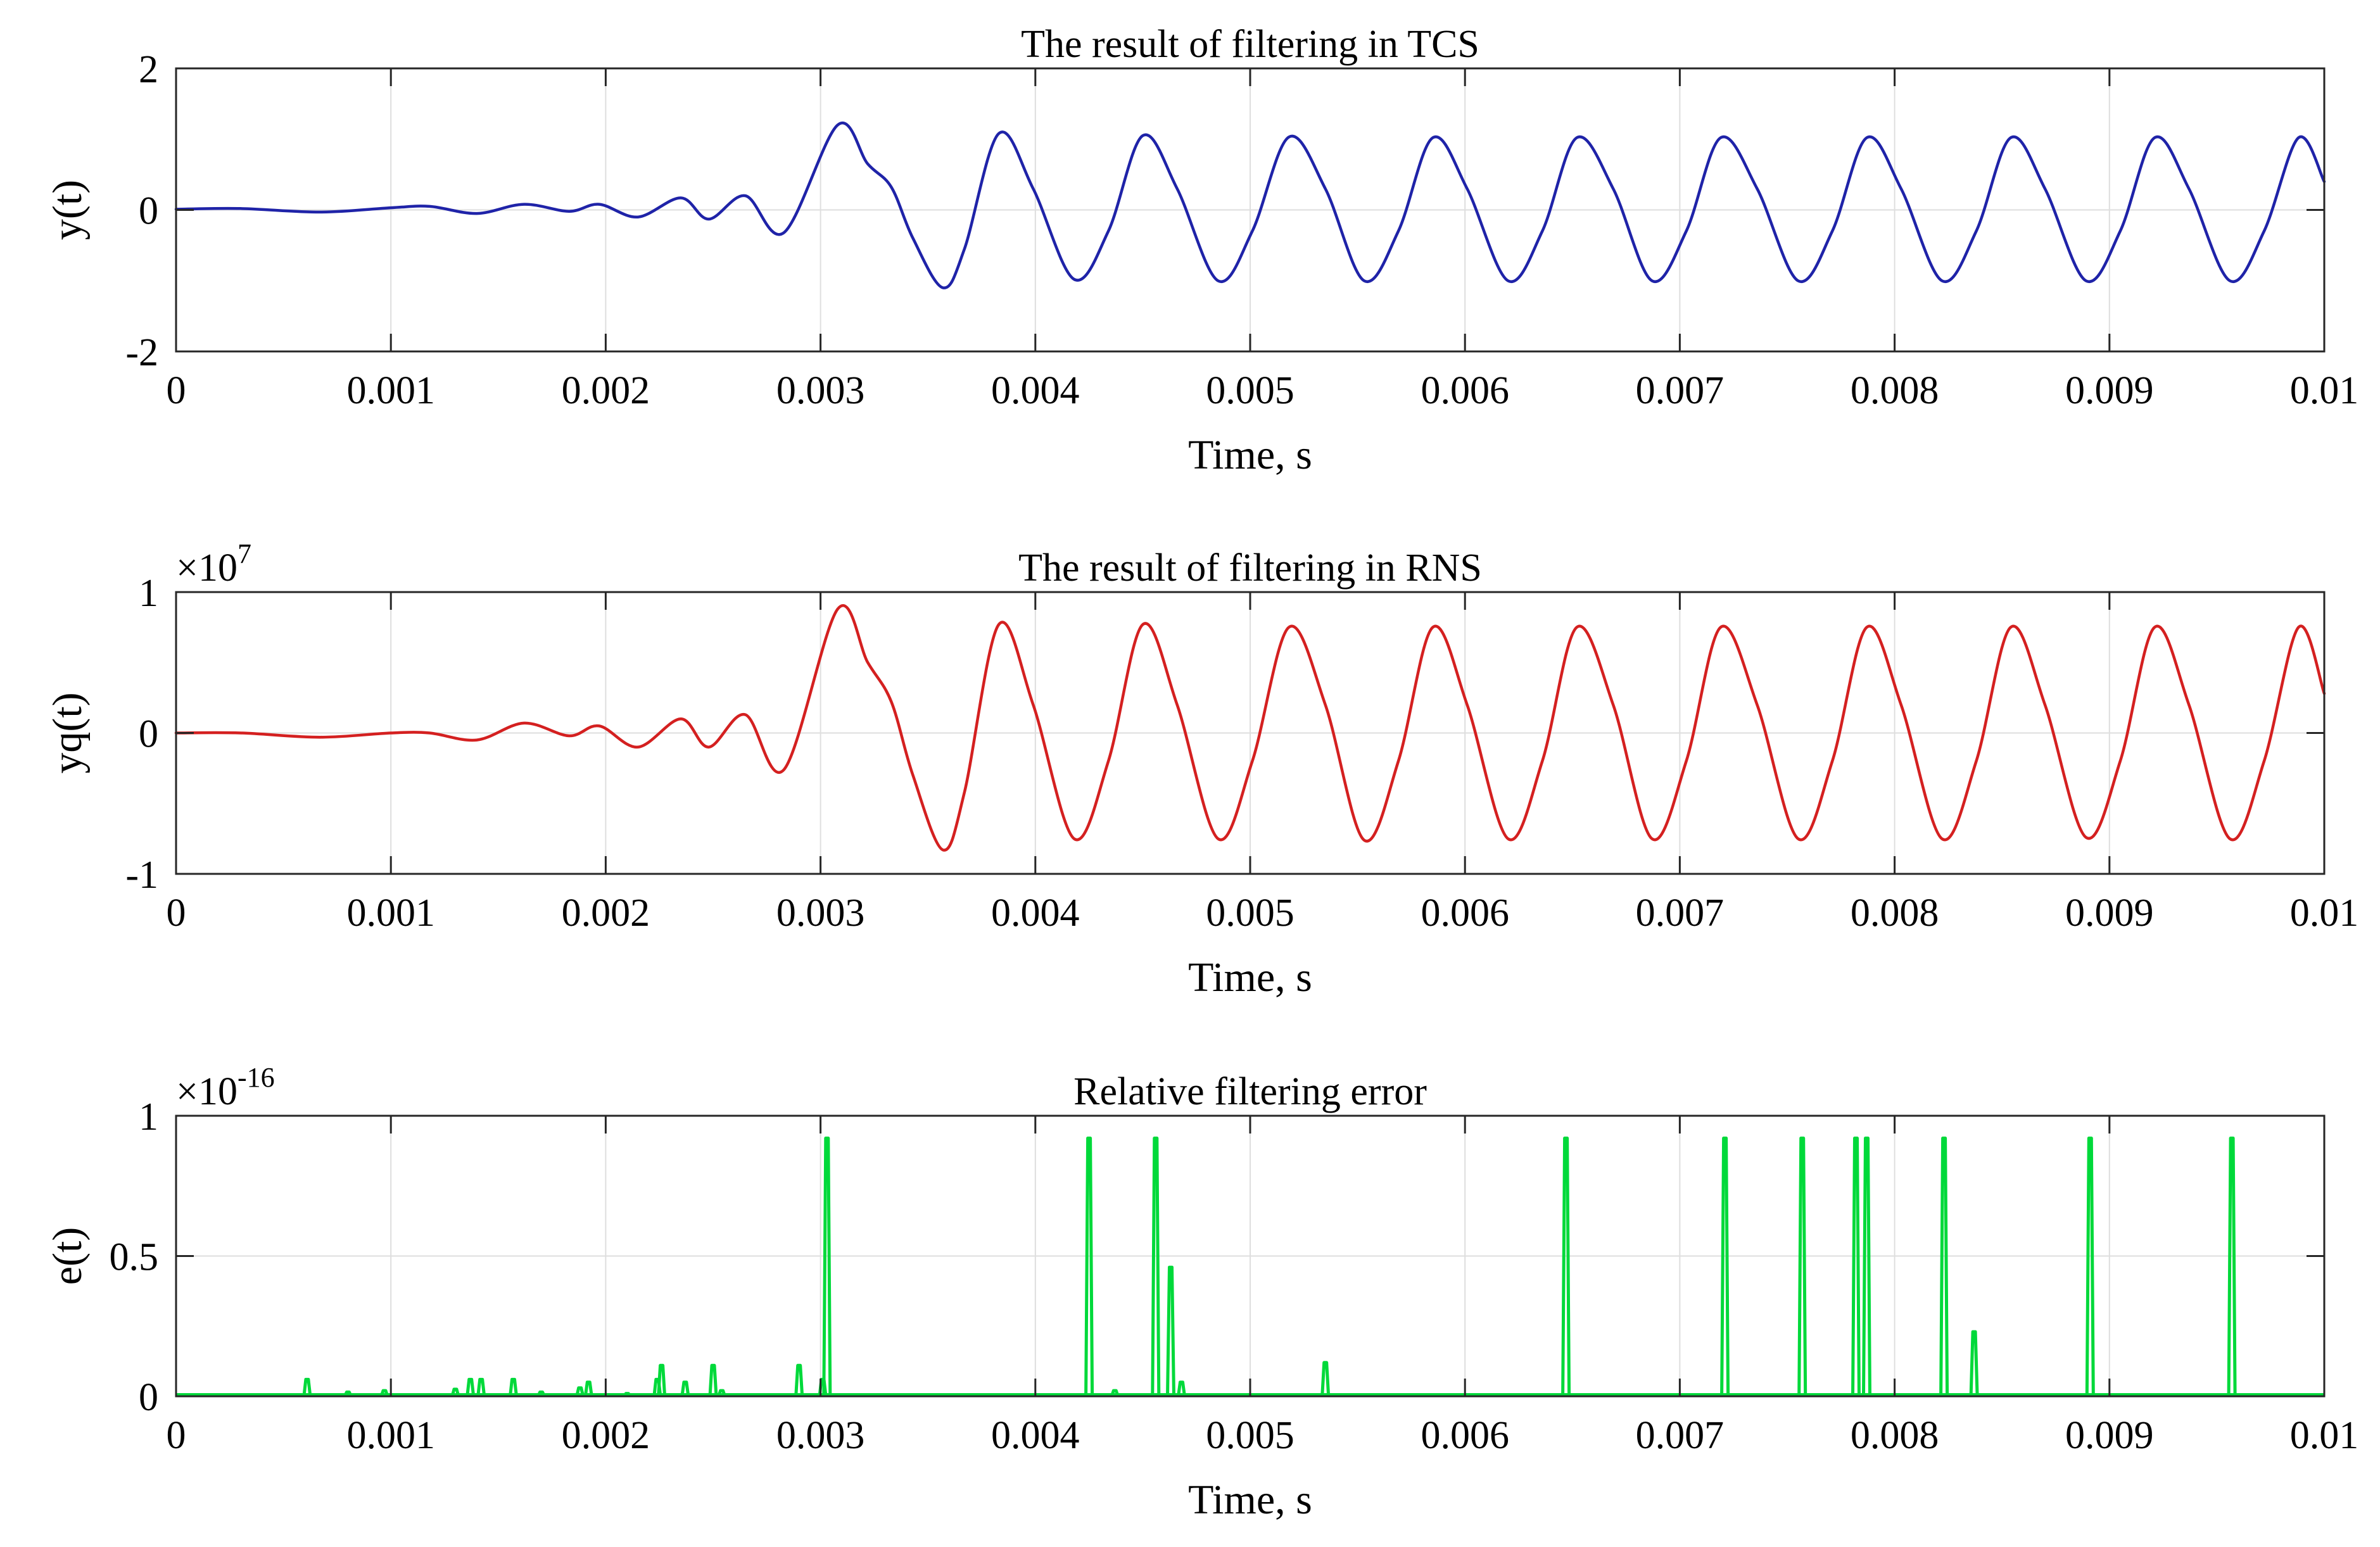 The height and width of the screenshot is (1547, 2380). I want to click on y-axis-label-rns: yq(t), so click(67, 732).